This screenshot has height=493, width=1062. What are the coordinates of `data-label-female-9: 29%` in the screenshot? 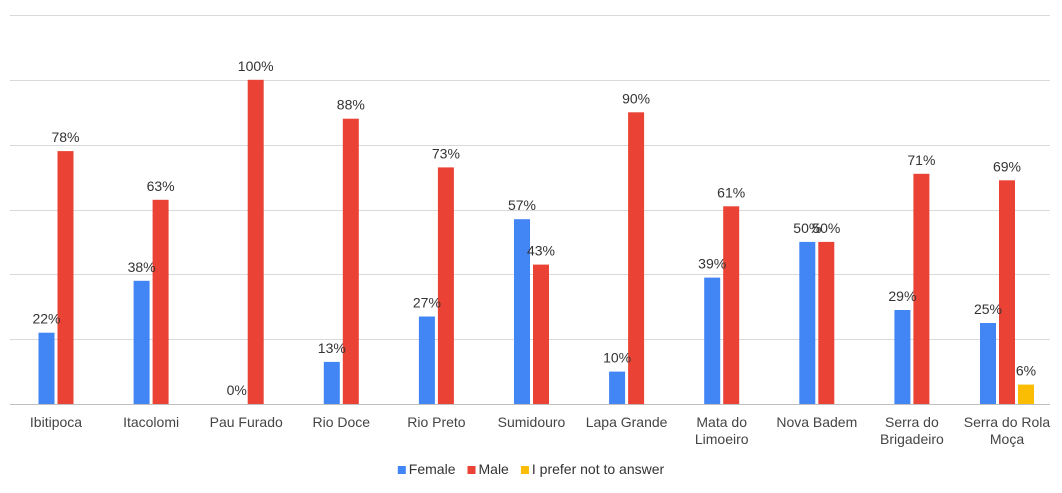 It's located at (902, 296).